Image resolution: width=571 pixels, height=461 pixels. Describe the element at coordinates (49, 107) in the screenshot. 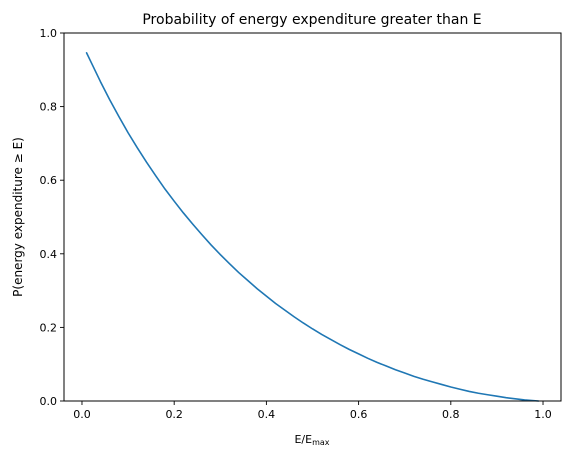

I see `y-tick-label: 0.8` at that location.